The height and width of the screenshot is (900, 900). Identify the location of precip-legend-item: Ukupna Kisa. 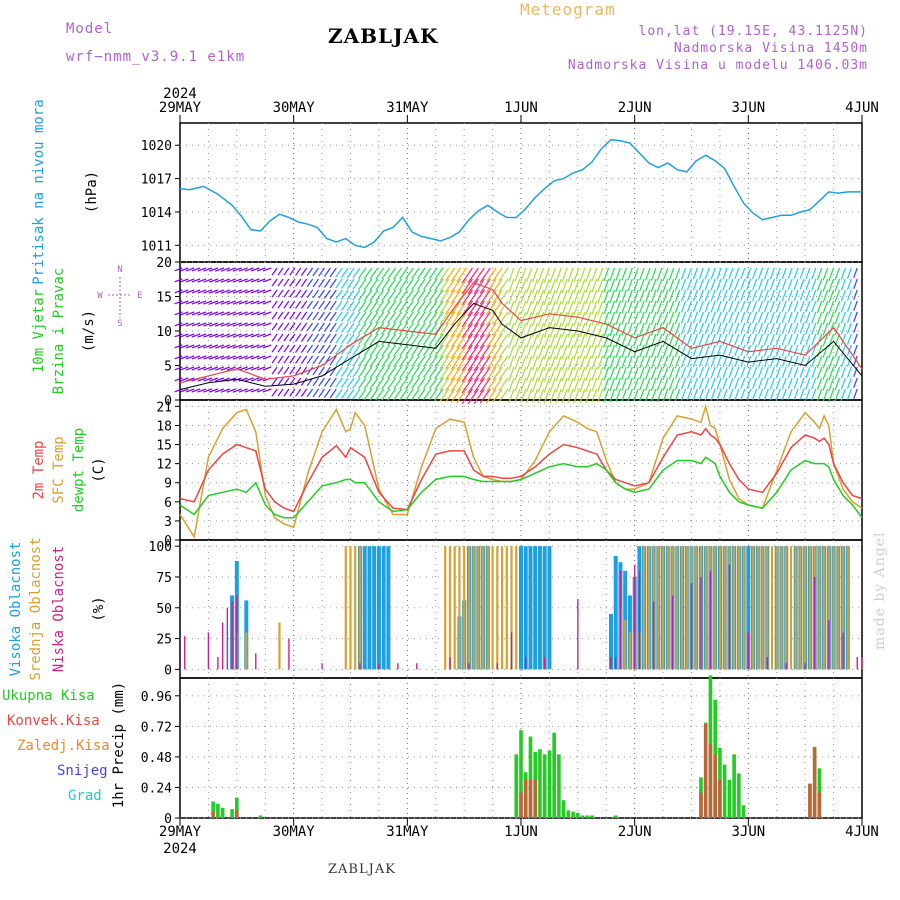
(48, 696).